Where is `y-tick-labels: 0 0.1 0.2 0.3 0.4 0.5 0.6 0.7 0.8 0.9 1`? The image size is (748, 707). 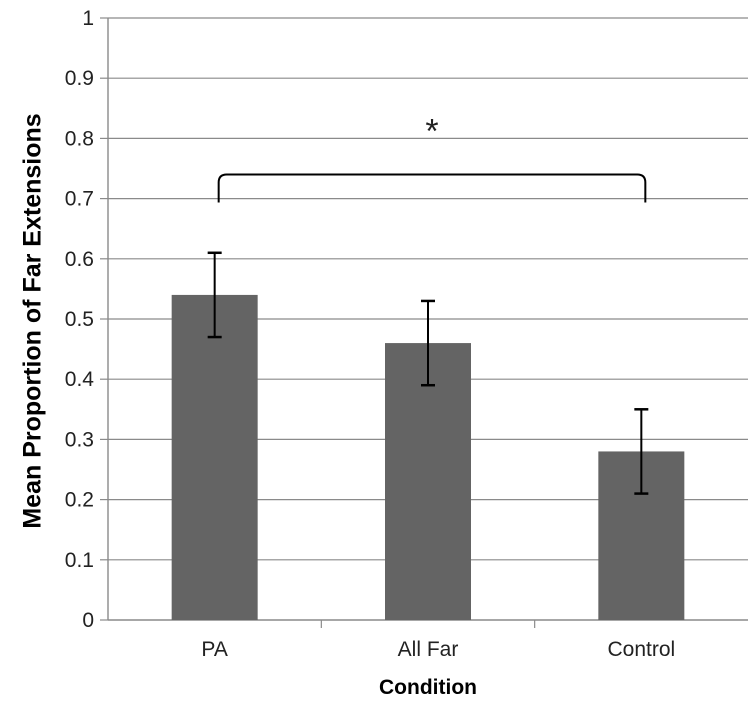 y-tick-labels: 0 0.1 0.2 0.3 0.4 0.5 0.6 0.7 0.8 0.9 1 is located at coordinates (80, 319).